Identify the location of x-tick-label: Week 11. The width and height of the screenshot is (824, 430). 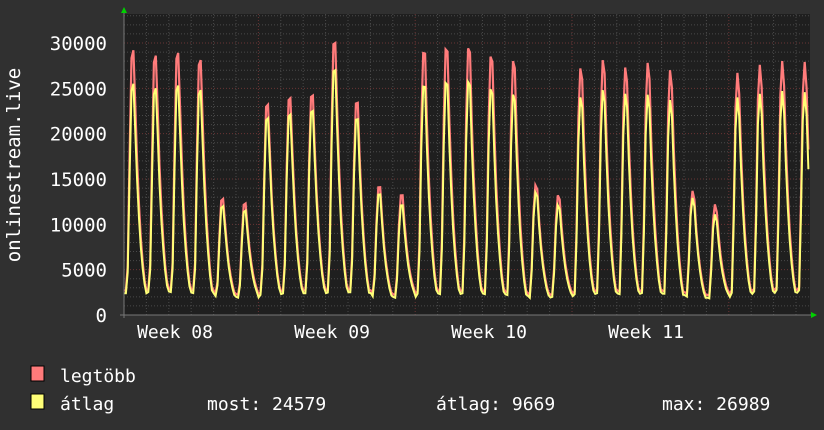
(646, 332).